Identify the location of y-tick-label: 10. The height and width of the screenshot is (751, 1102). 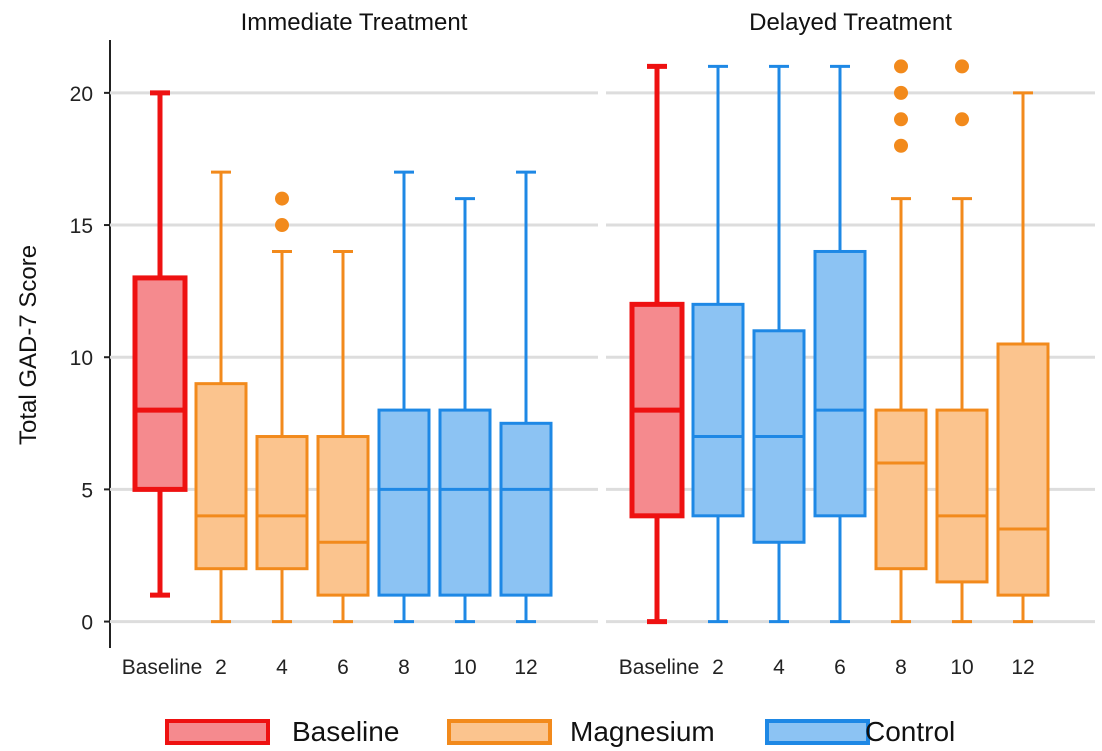
(81, 358).